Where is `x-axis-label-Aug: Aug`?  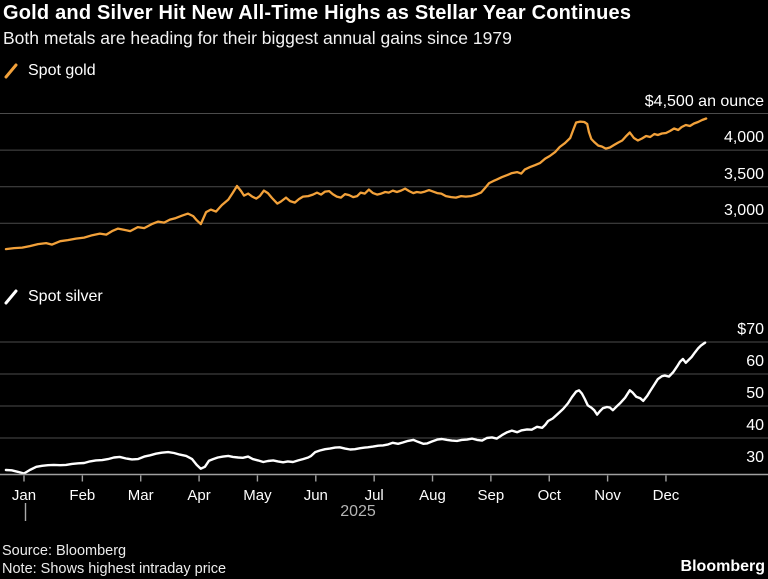
x-axis-label-Aug: Aug is located at coordinates (432, 495).